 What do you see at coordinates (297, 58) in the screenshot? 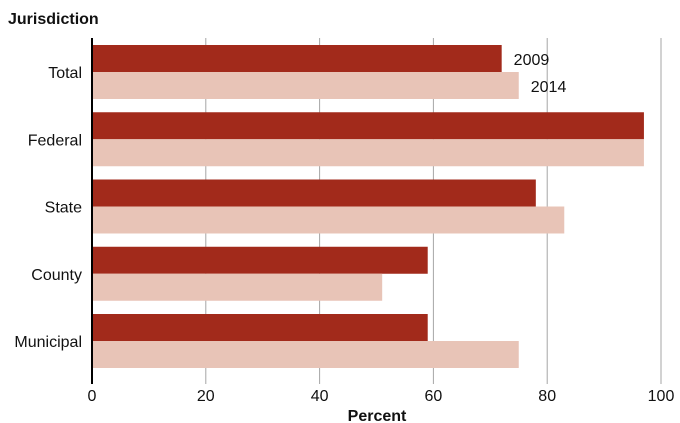
I see `bar-total-2009` at bounding box center [297, 58].